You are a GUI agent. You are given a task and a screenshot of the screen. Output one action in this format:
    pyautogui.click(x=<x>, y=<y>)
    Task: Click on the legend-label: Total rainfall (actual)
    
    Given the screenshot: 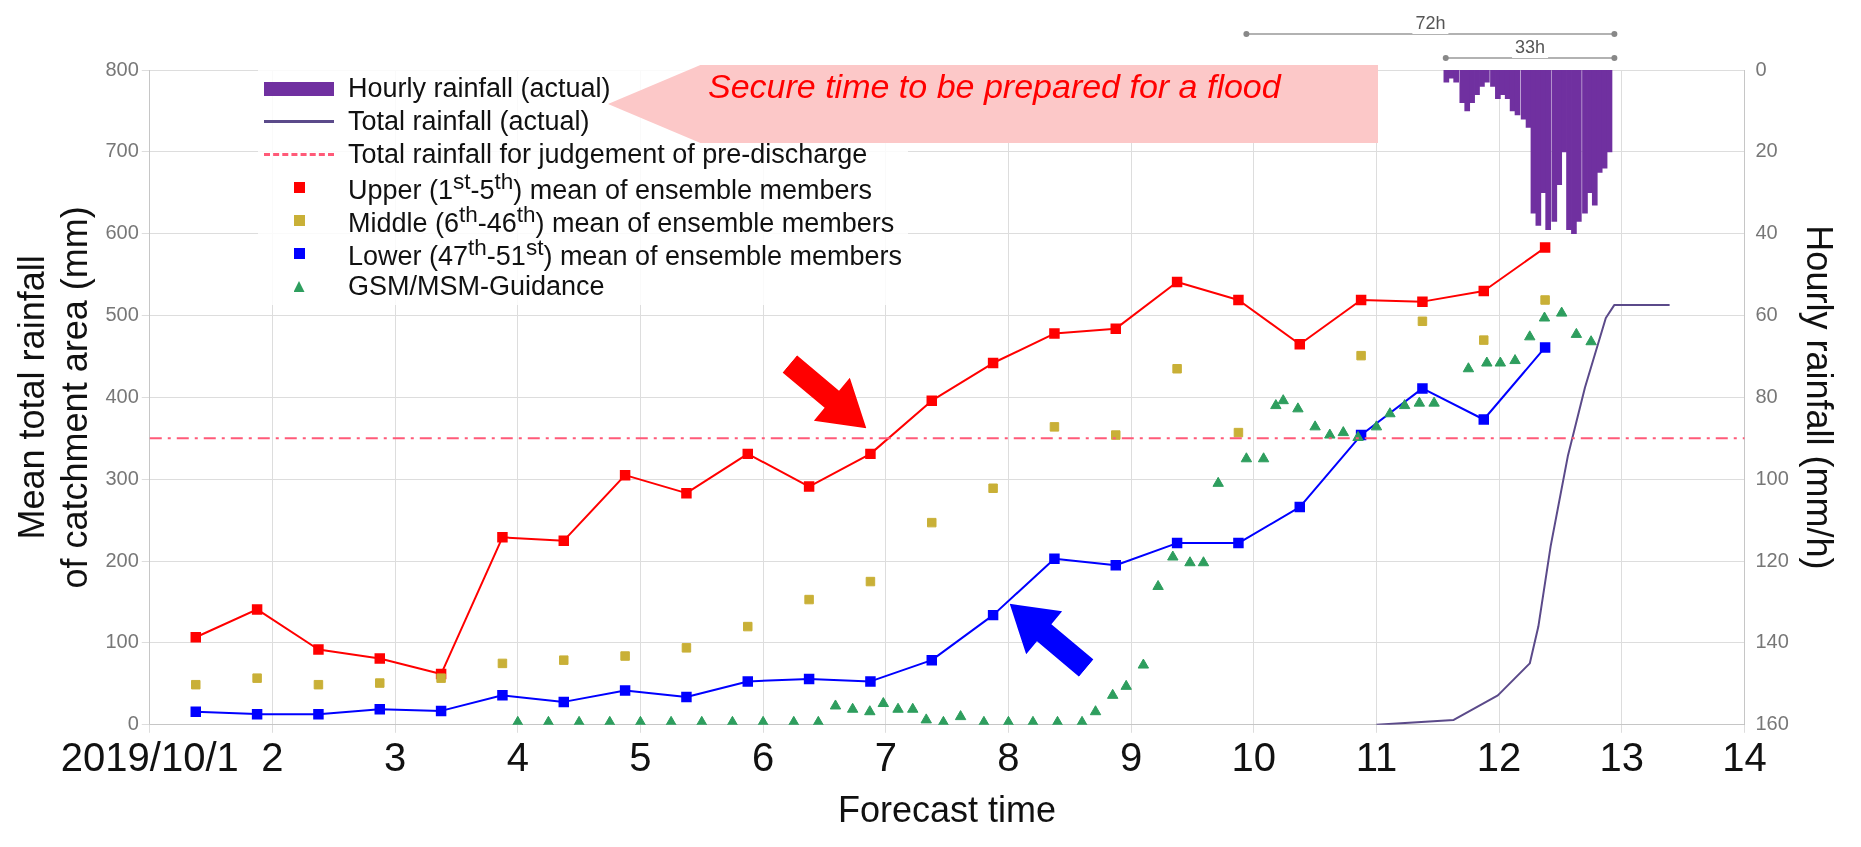 What is the action you would take?
    pyautogui.click(x=469, y=121)
    